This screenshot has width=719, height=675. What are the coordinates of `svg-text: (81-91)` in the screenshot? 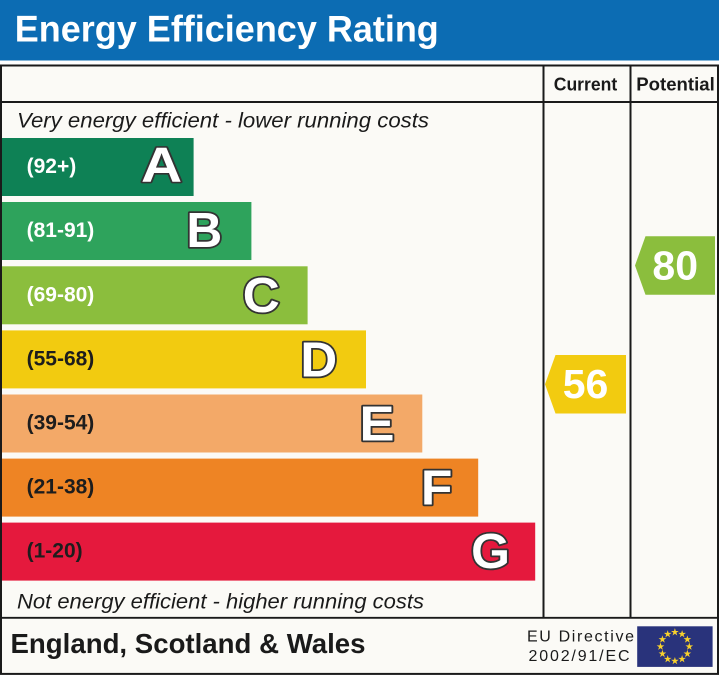 It's located at (61, 230).